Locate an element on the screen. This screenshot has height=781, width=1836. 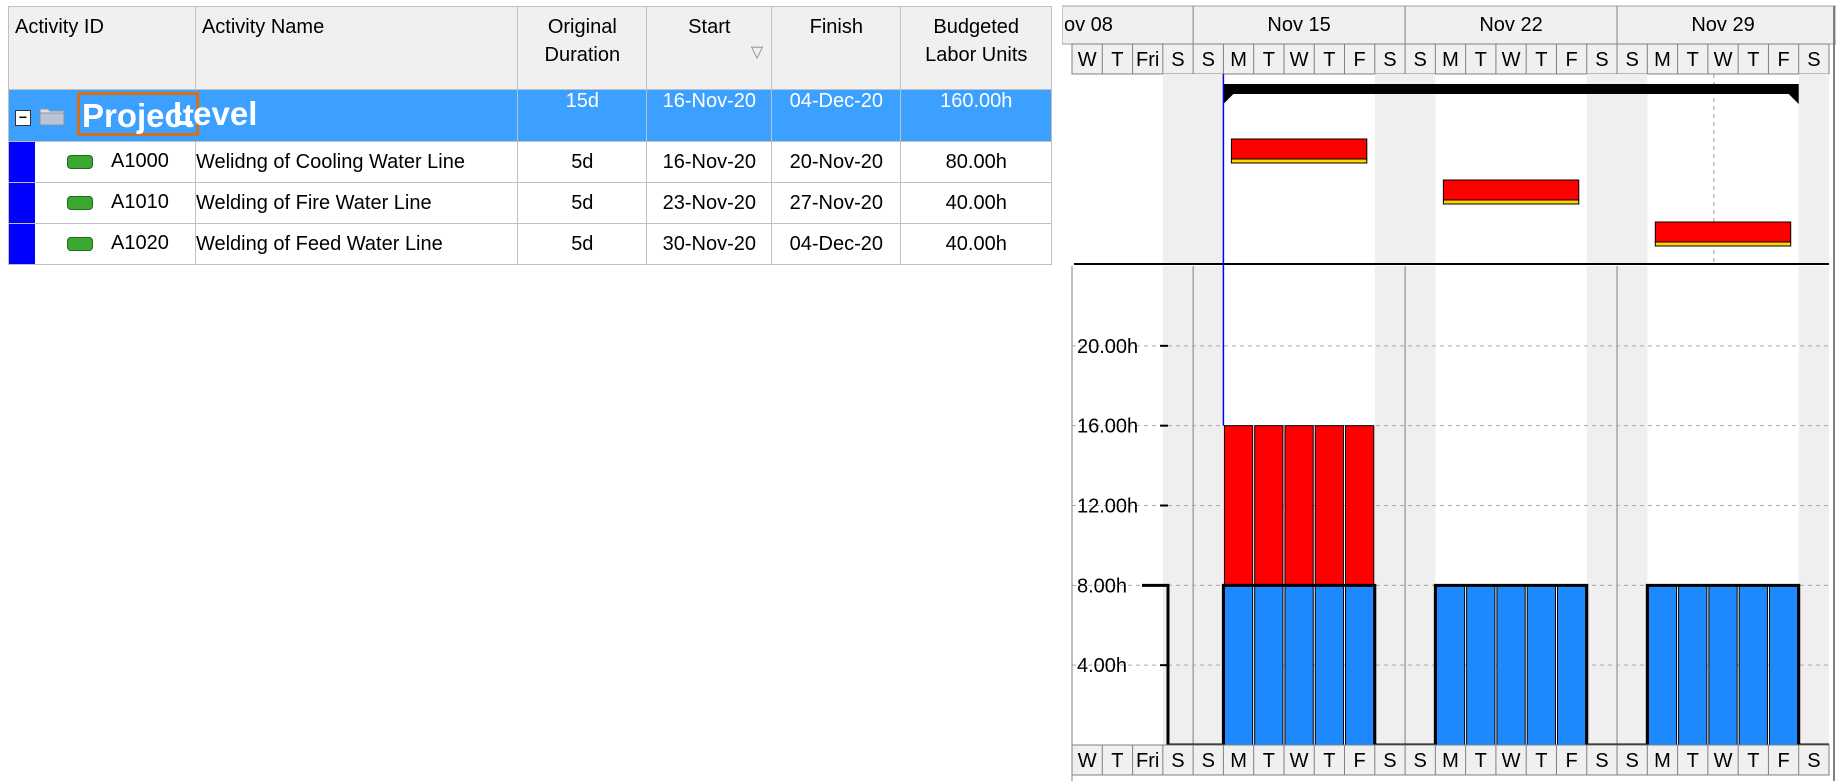
activity-name: Welding of Fire Water Line is located at coordinates (356, 203).